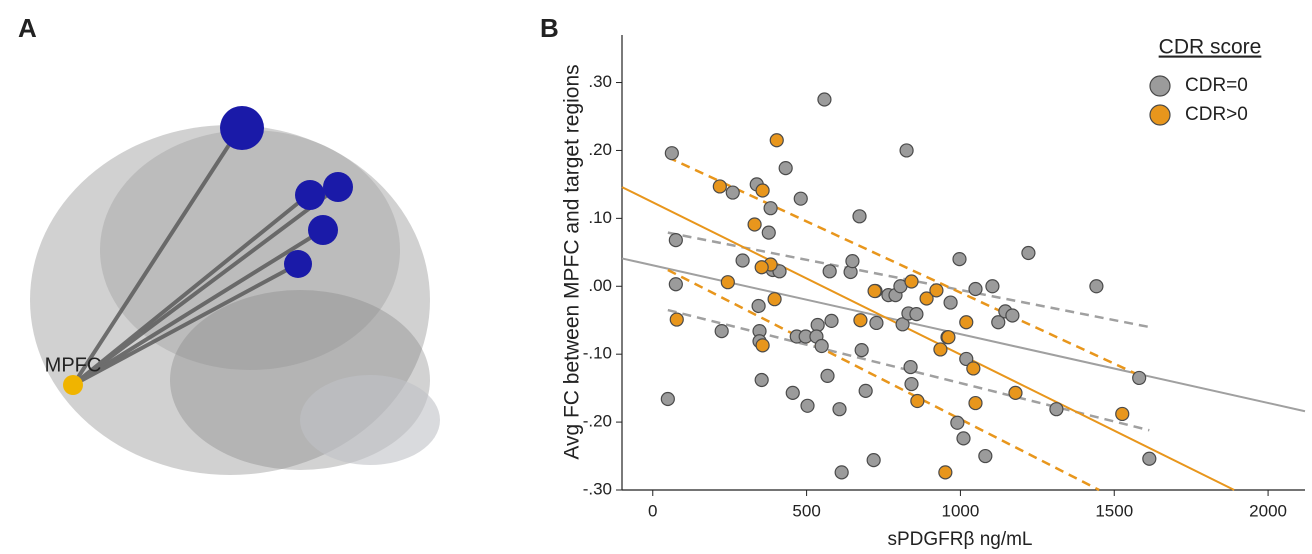 The image size is (1312, 554). What do you see at coordinates (597, 353) in the screenshot?
I see `y-tick-label: -.10` at bounding box center [597, 353].